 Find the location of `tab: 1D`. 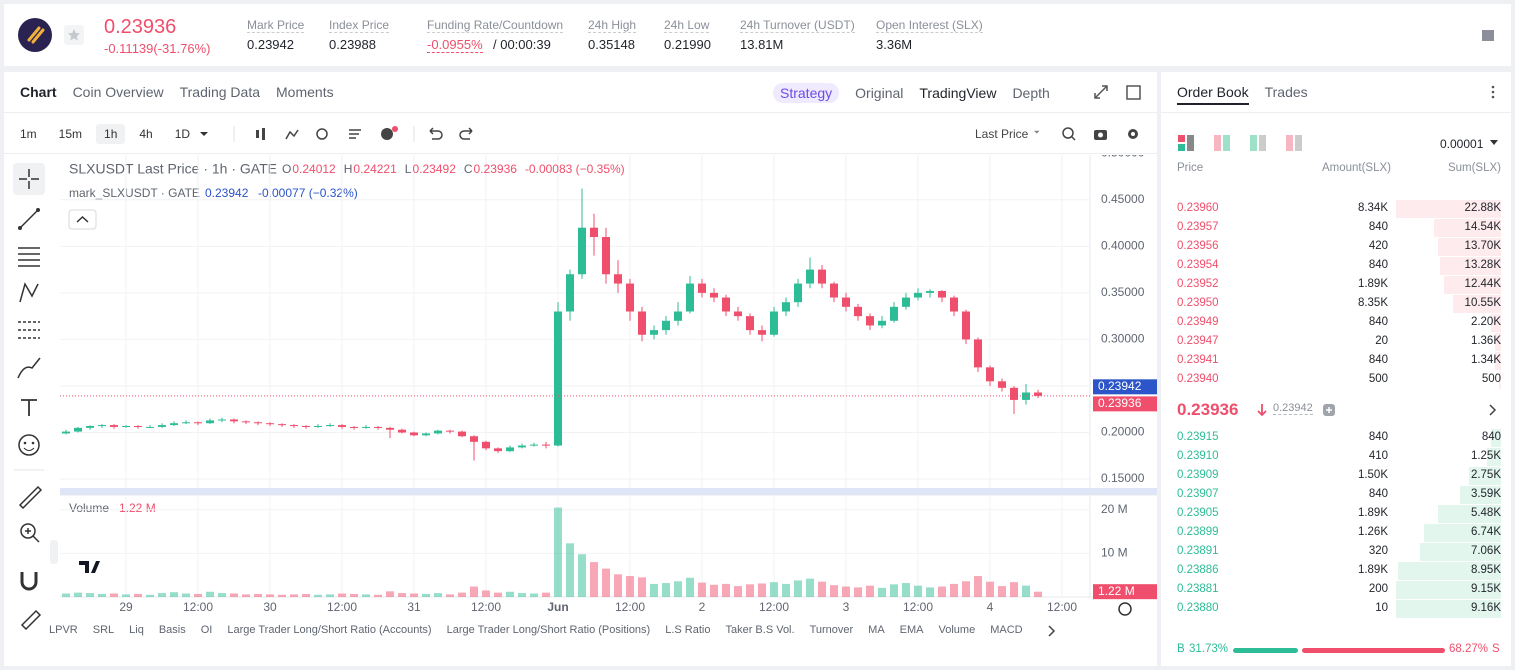

tab: 1D is located at coordinates (182, 134).